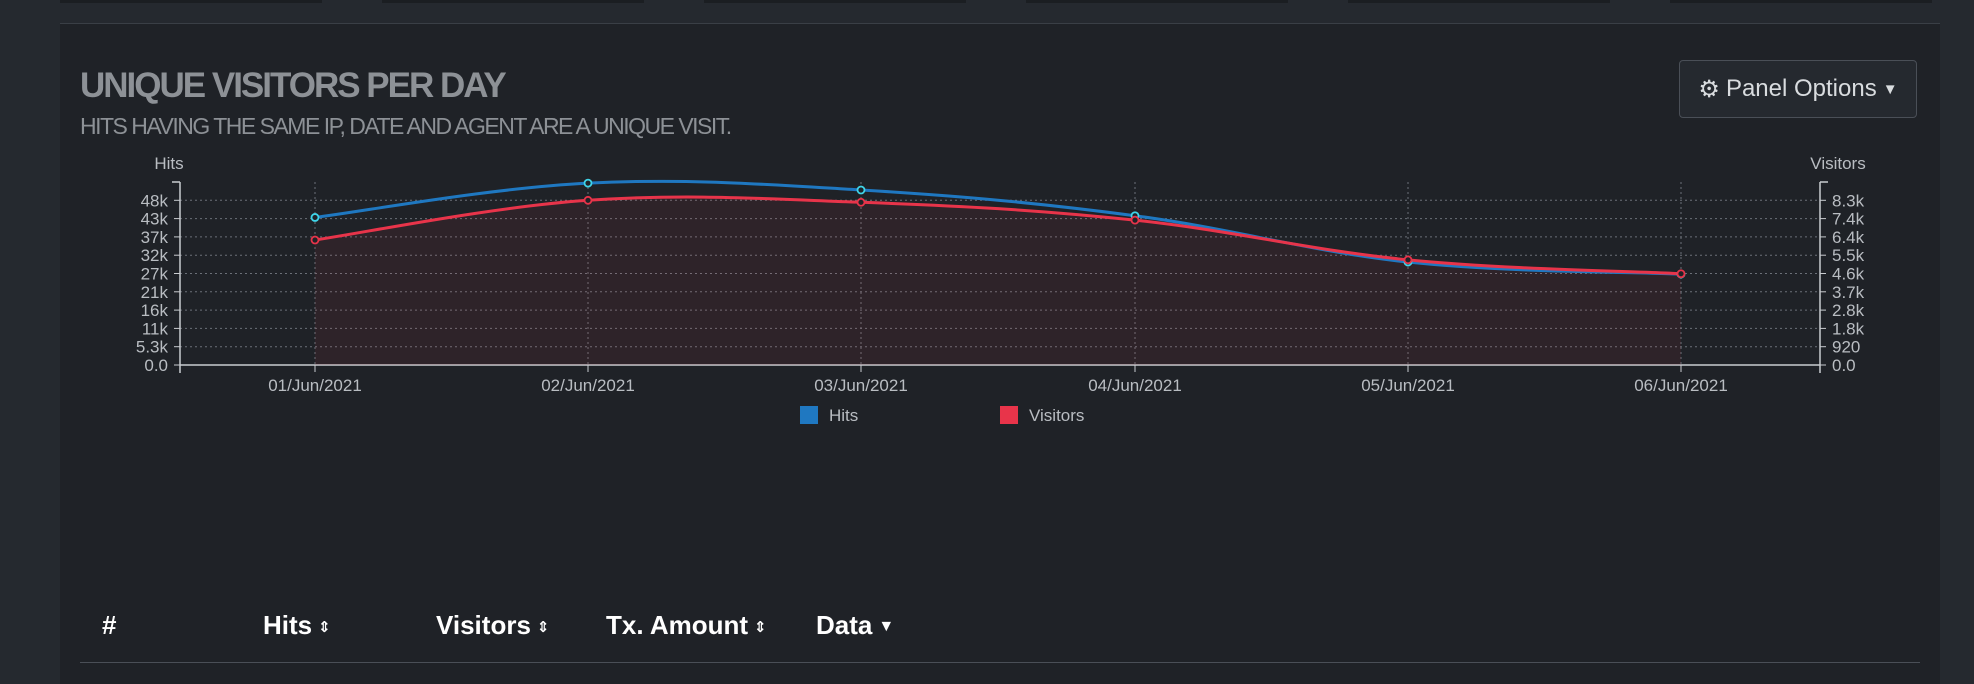 This screenshot has width=1974, height=684. Describe the element at coordinates (155, 310) in the screenshot. I see `left-tick-label: 16k` at that location.